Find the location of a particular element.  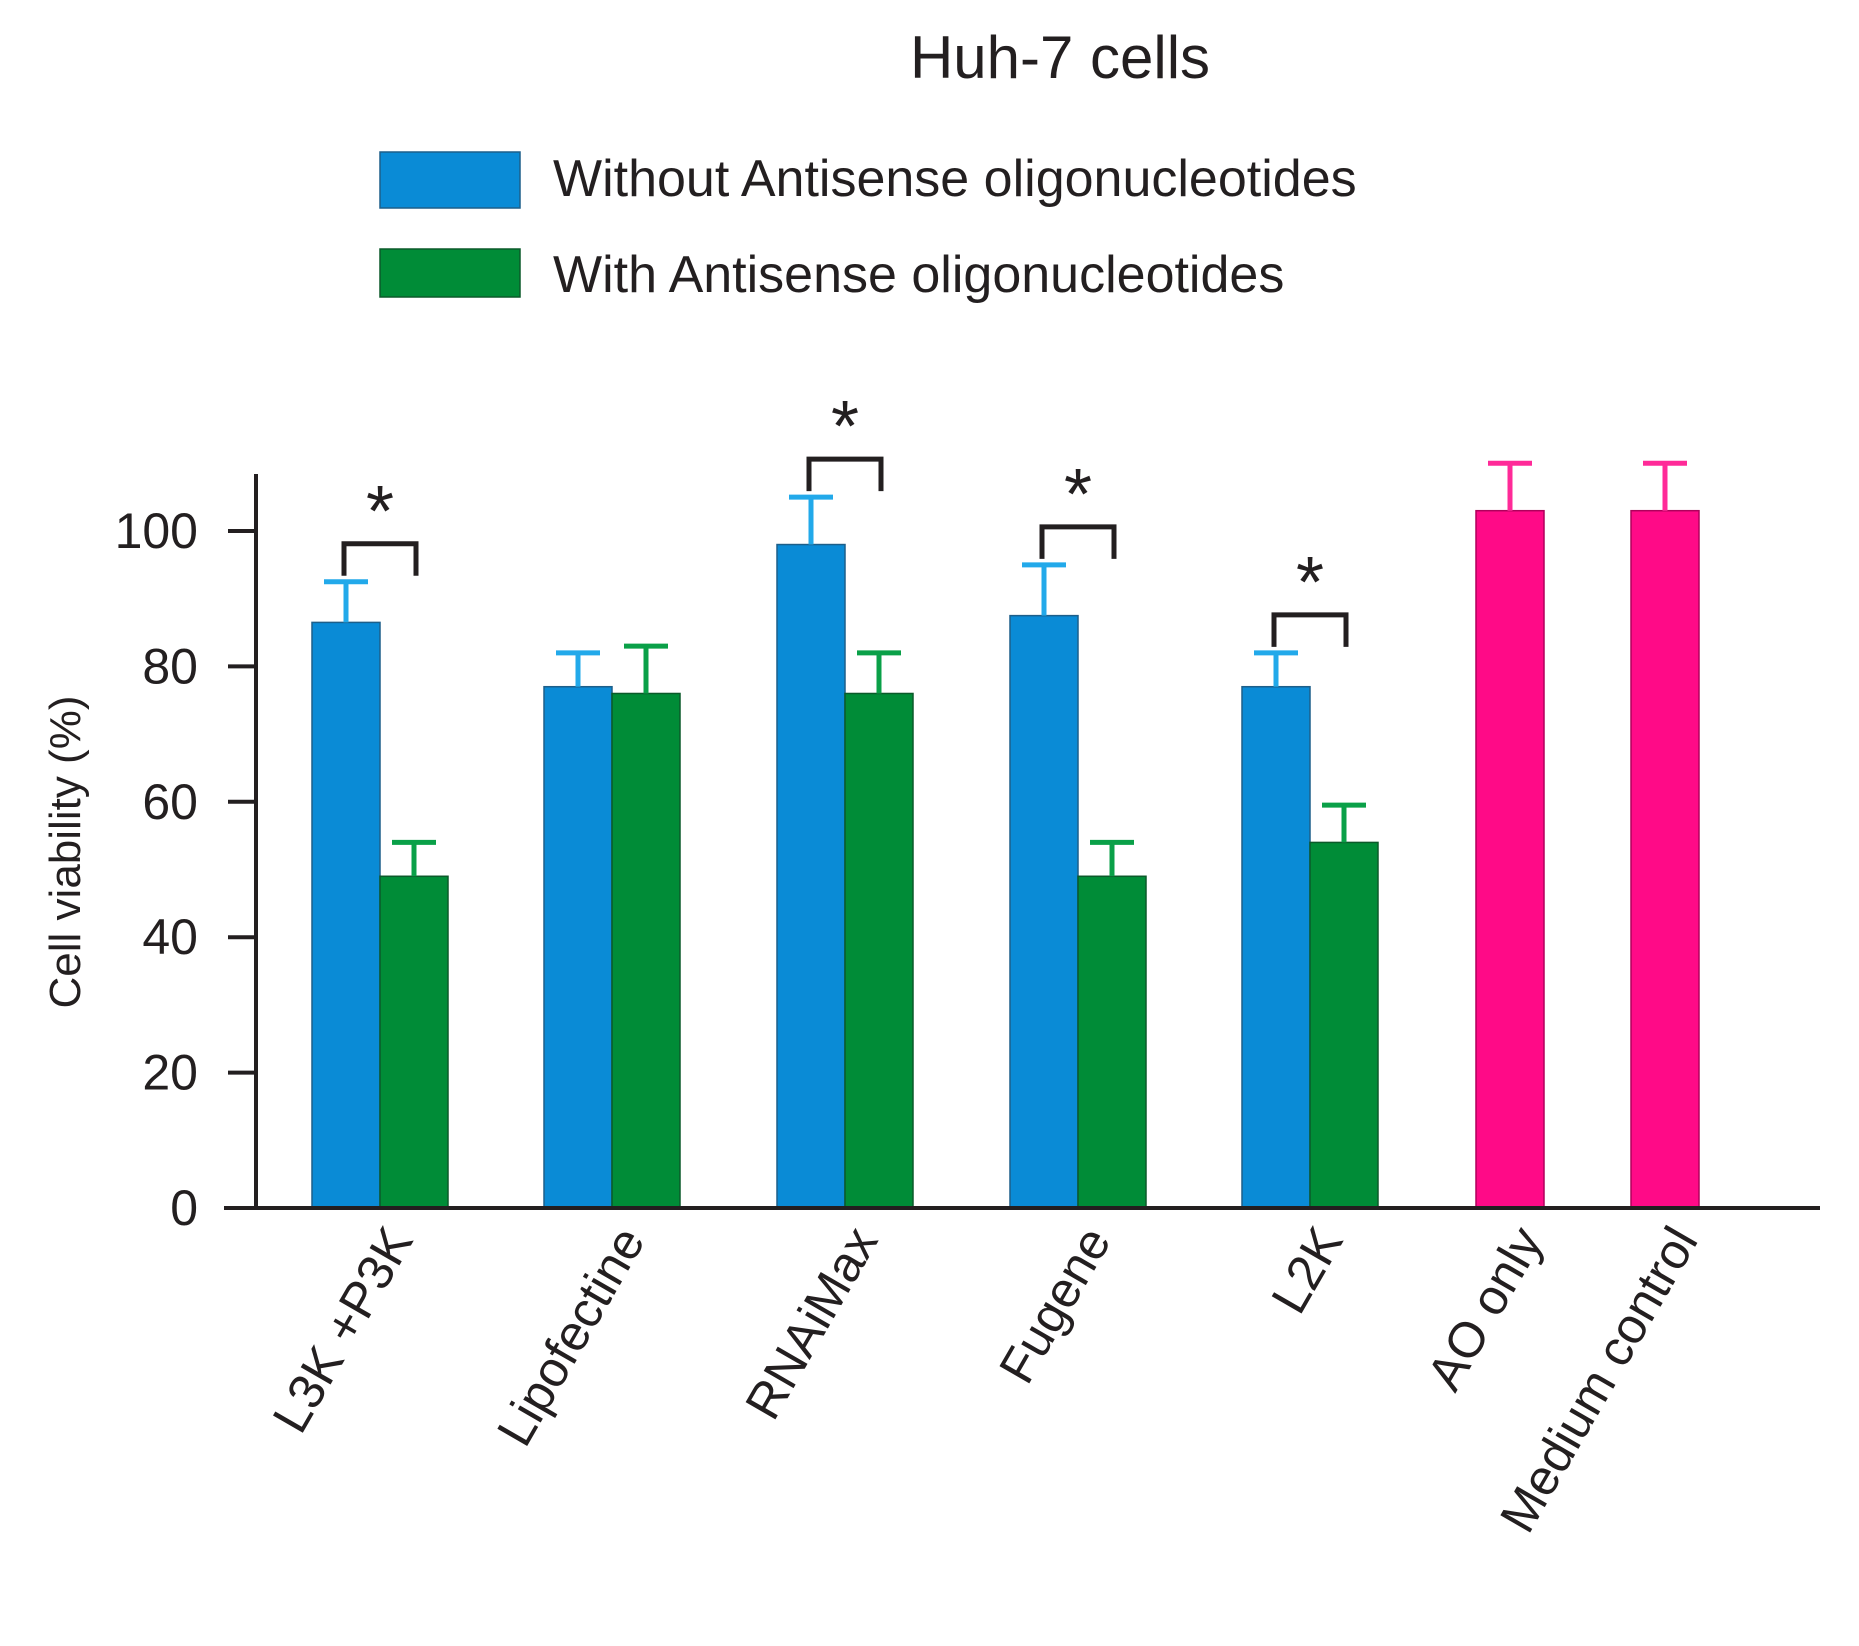

y-tick-label: 0 is located at coordinates (184, 1208).